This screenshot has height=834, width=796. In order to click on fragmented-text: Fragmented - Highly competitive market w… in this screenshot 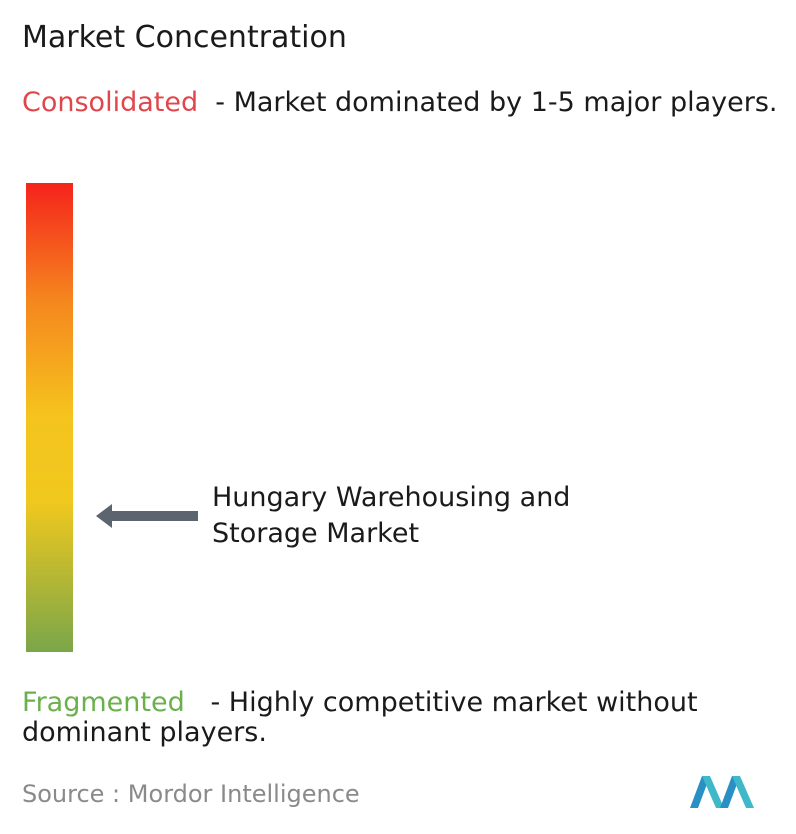, I will do `click(407, 718)`.